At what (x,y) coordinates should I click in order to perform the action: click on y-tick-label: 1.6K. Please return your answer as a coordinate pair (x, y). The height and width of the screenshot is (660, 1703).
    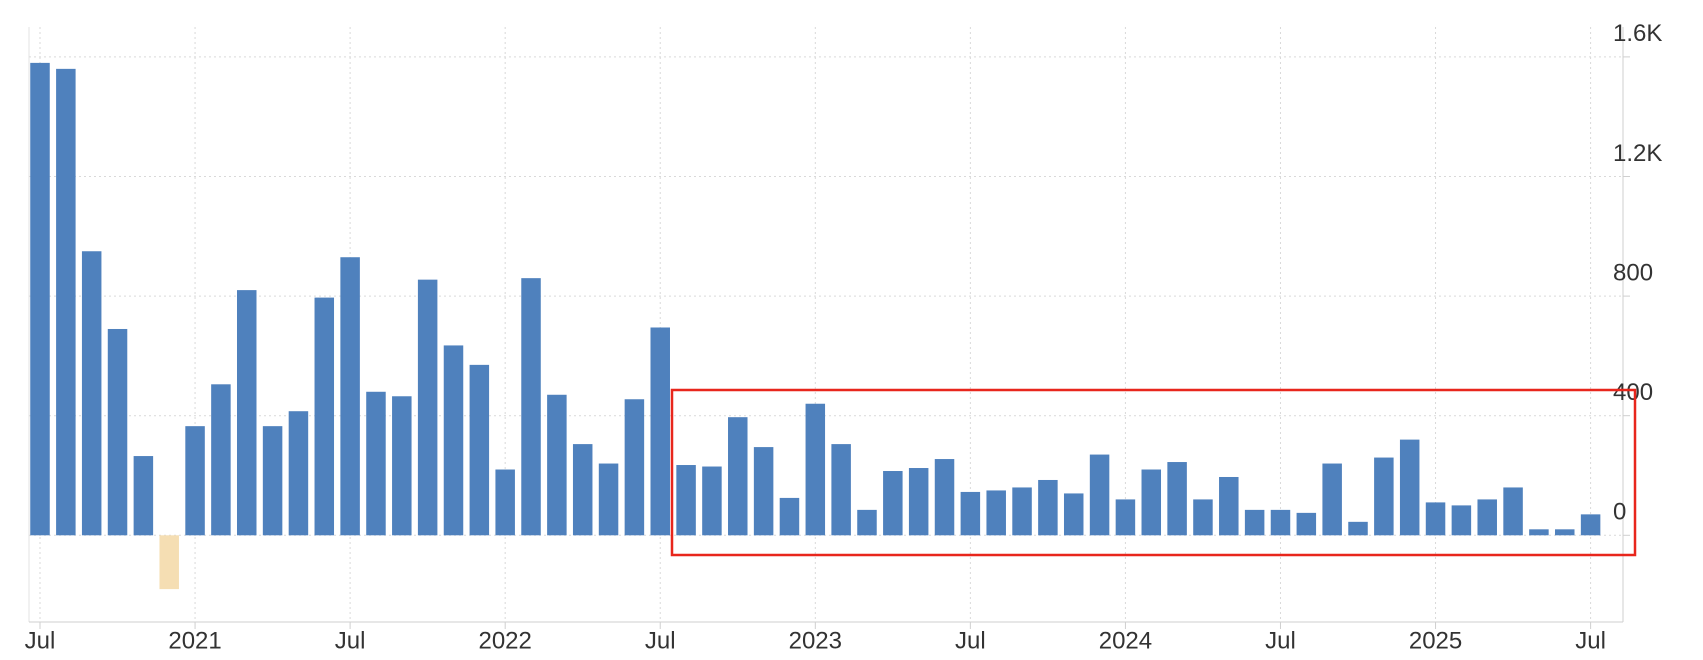
    Looking at the image, I should click on (1637, 33).